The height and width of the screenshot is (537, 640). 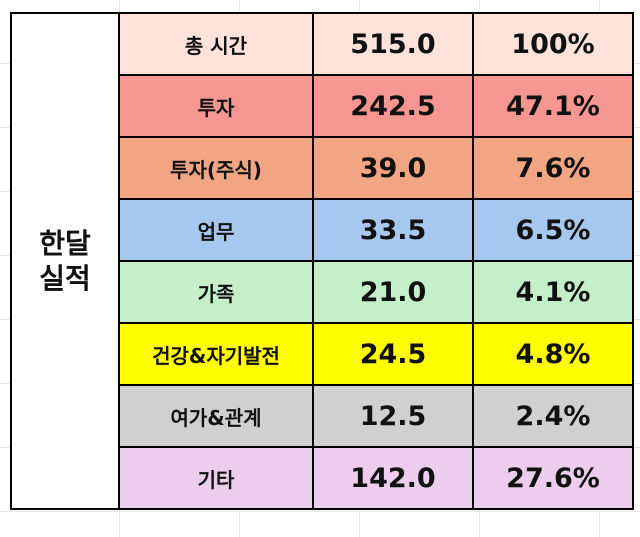 I want to click on table-row: 가족 21.0 4.1%, so click(x=322, y=292).